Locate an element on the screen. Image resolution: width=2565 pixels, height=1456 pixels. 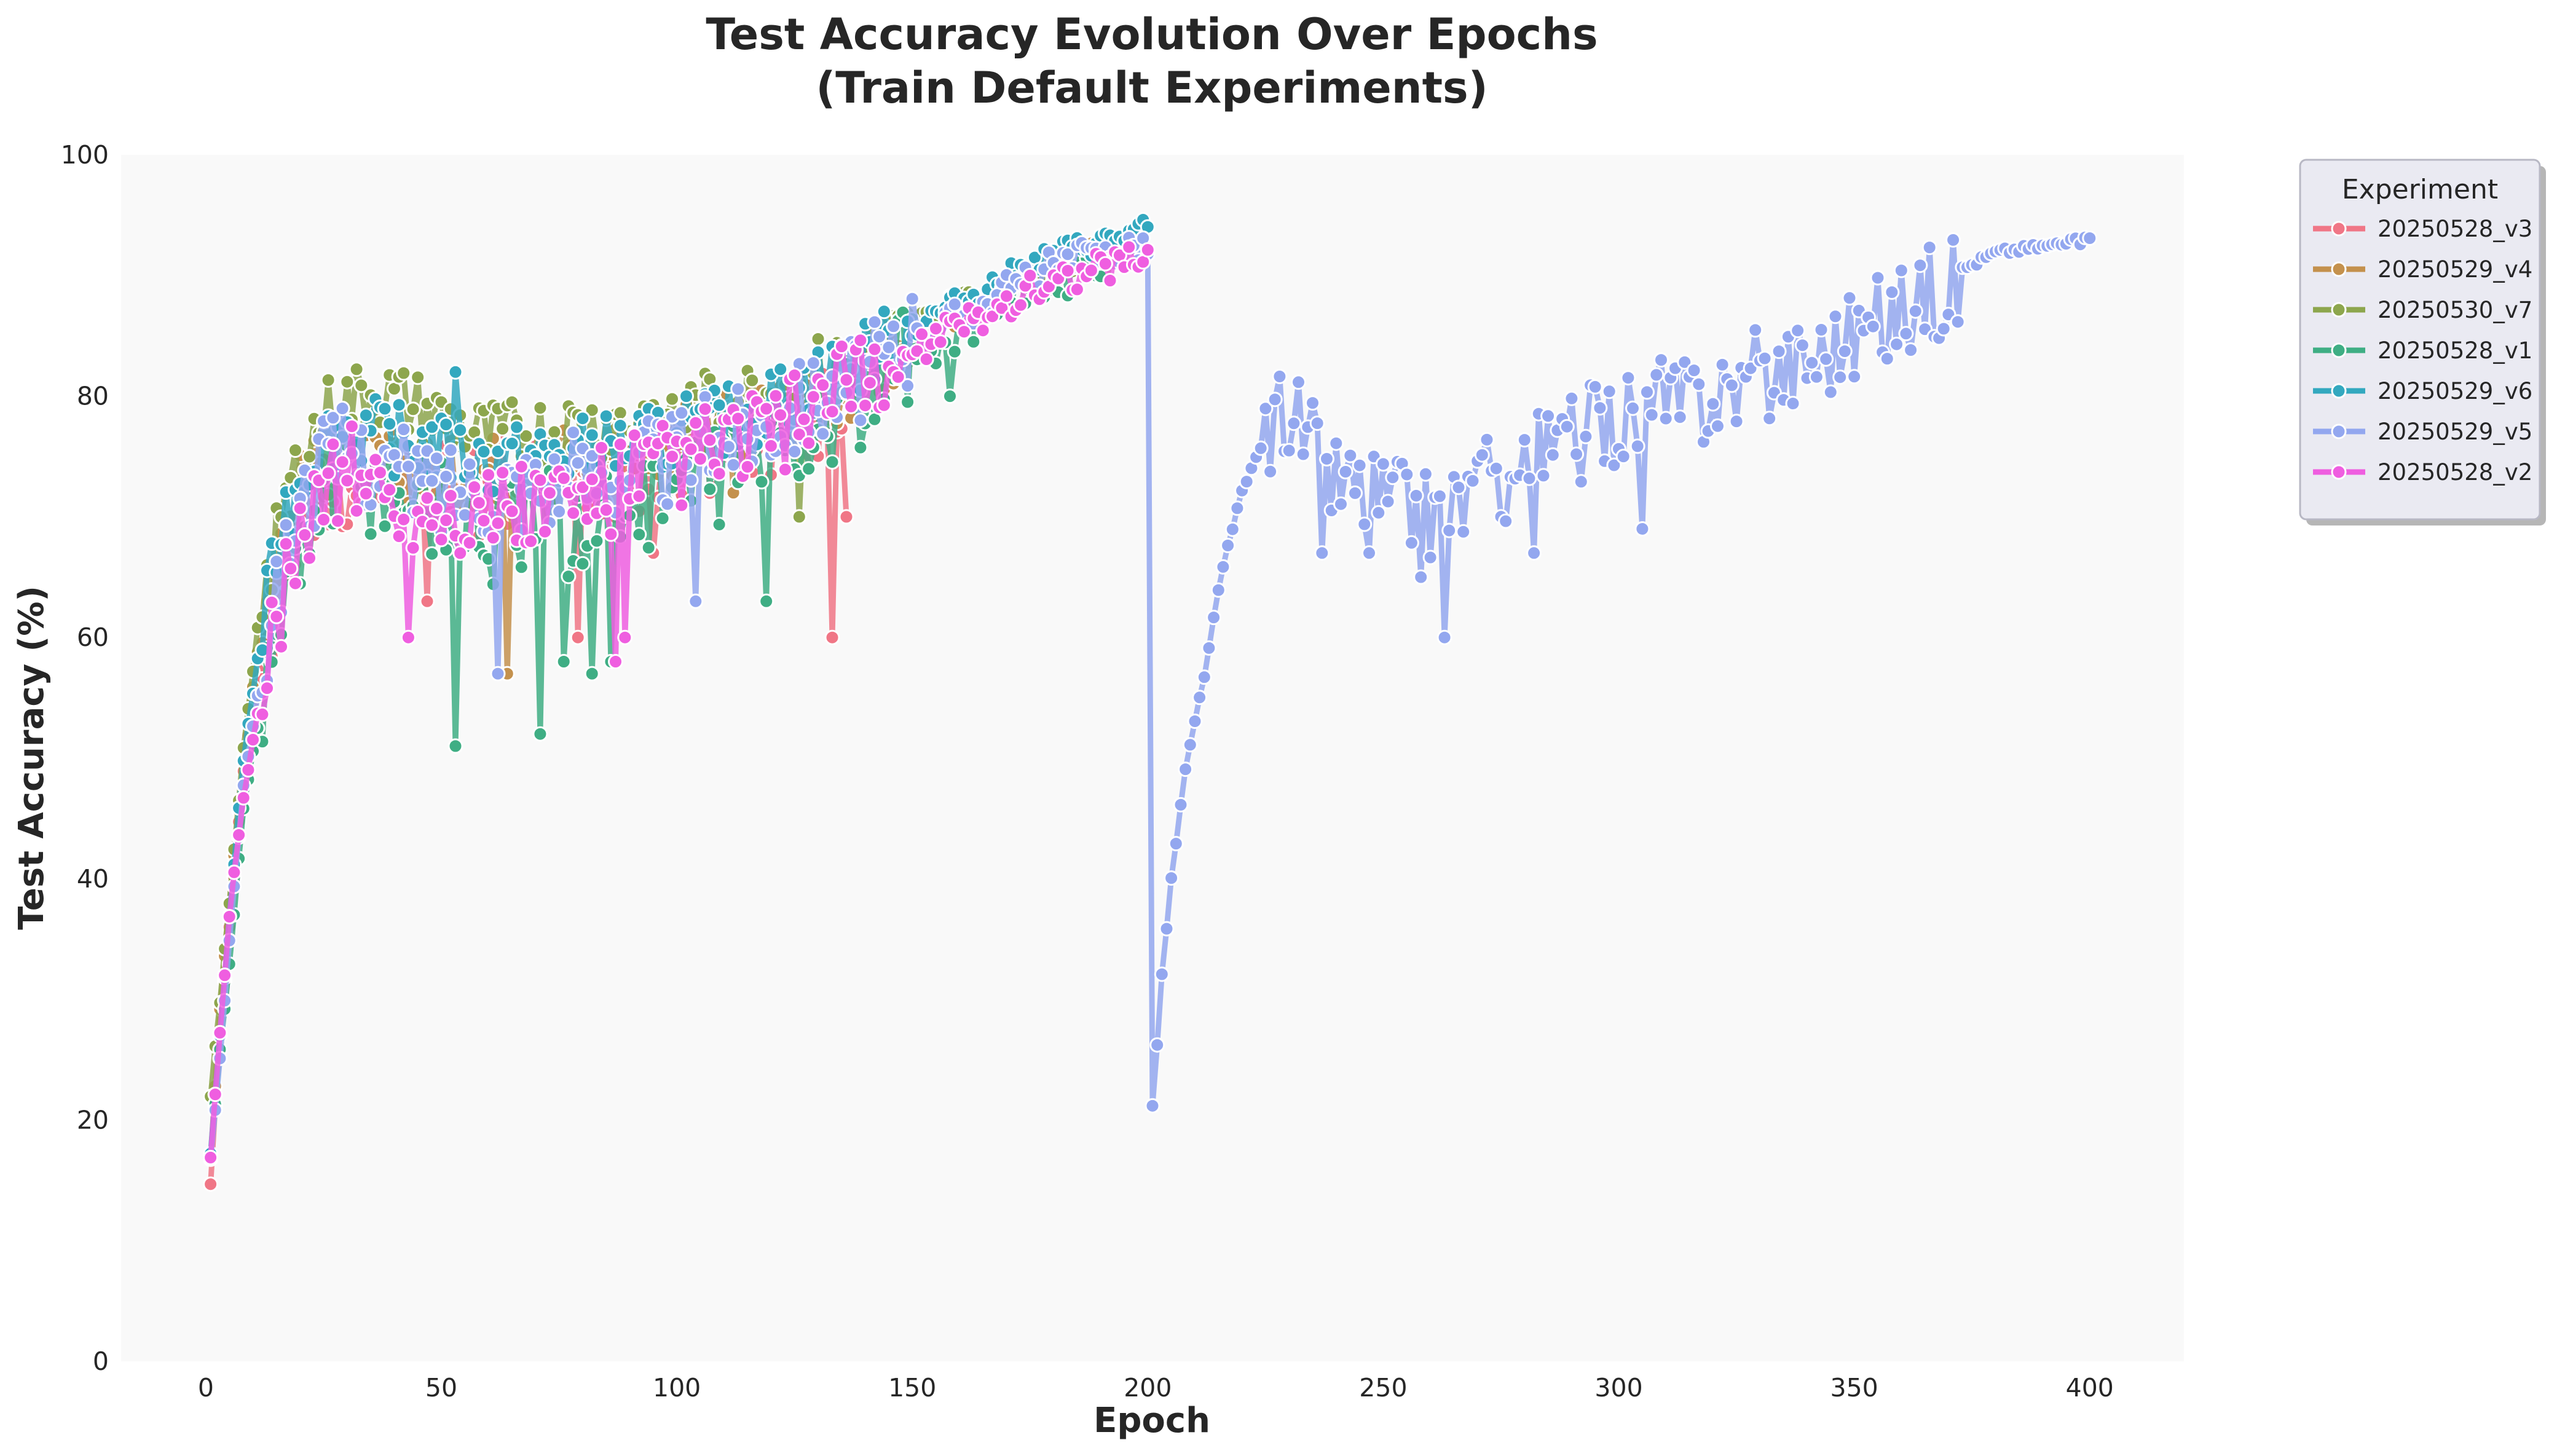
x-tick-label: 300 is located at coordinates (1618, 1388).